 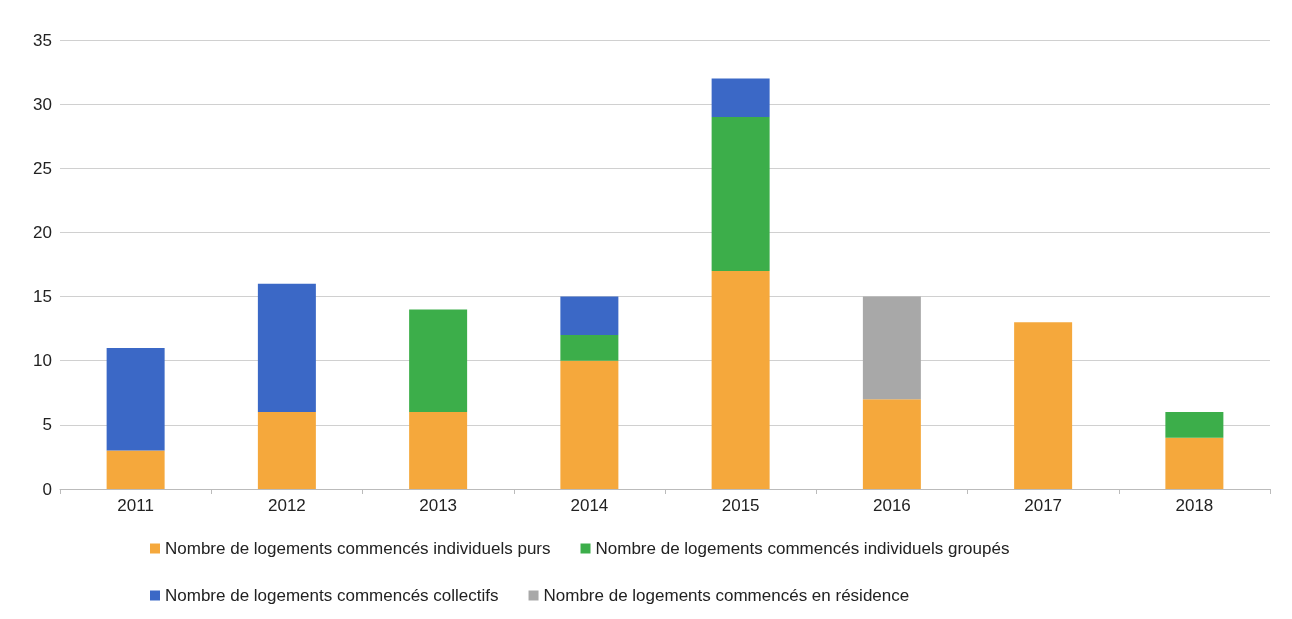 What do you see at coordinates (1194, 505) in the screenshot?
I see `x-tick-label: 2018` at bounding box center [1194, 505].